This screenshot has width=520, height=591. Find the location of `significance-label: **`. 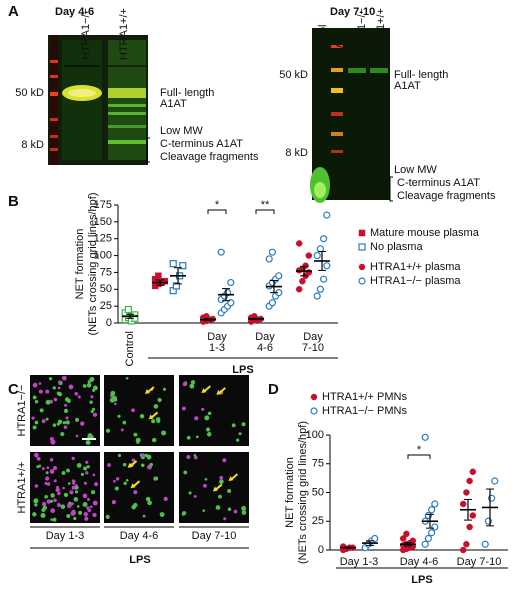

significance-label: ** is located at coordinates (265, 205).